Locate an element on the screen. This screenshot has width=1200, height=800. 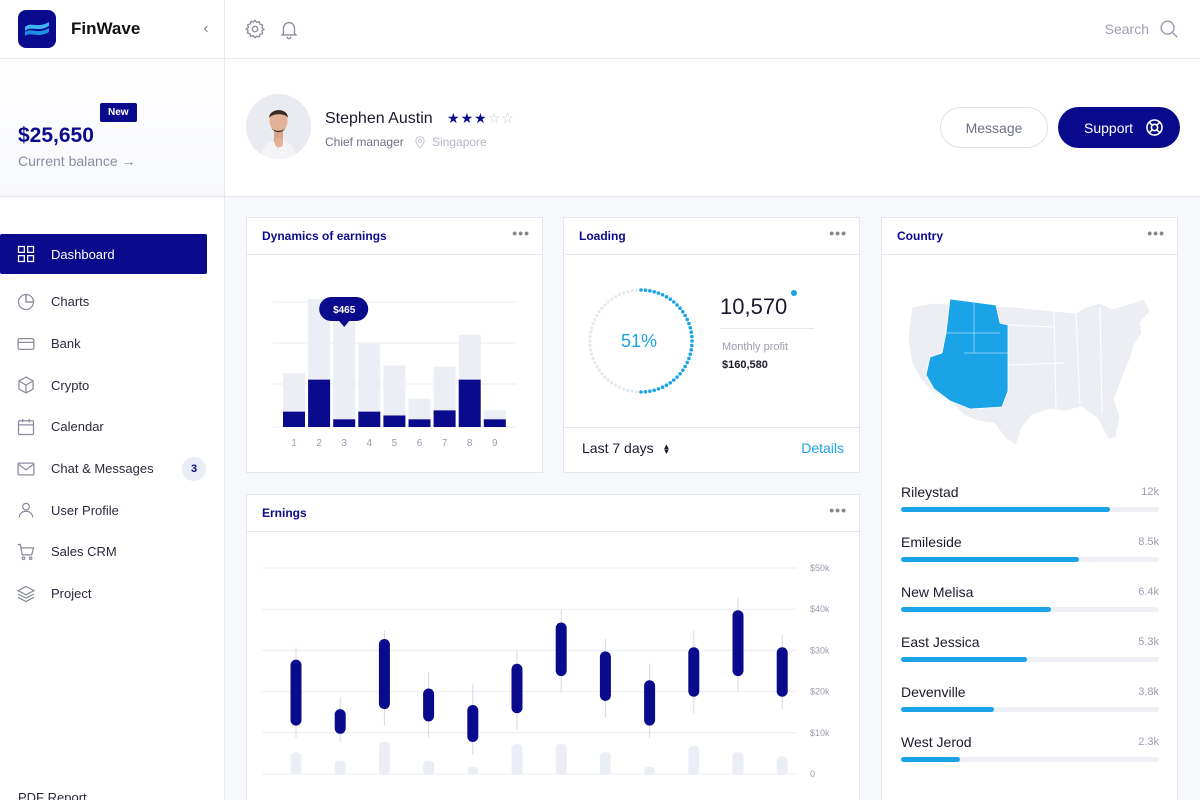
logo-icon is located at coordinates (37, 29).